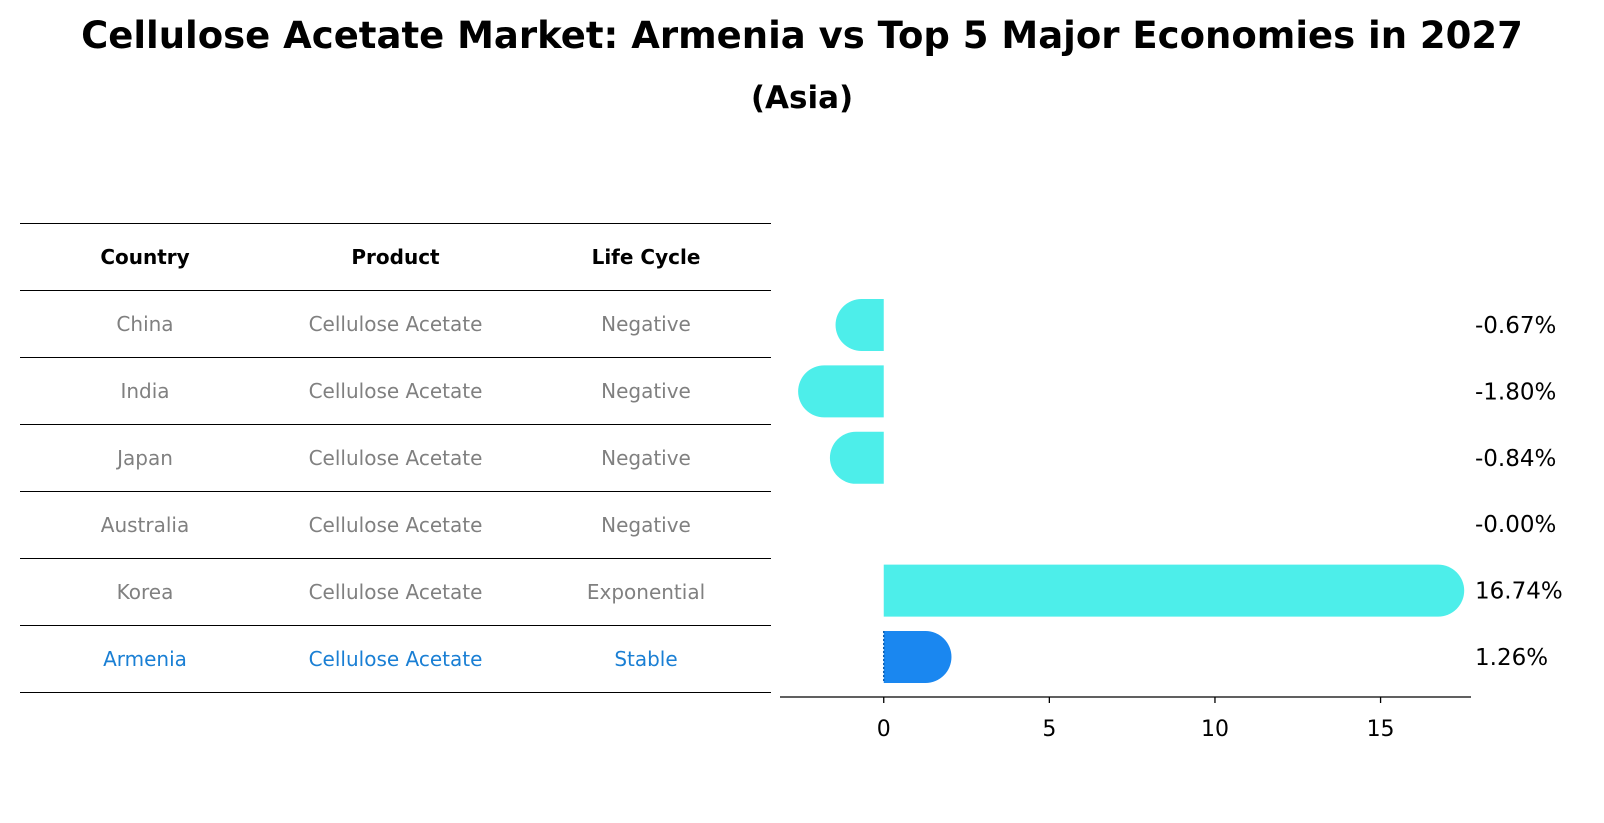 This screenshot has height=823, width=1604. What do you see at coordinates (1049, 729) in the screenshot?
I see `x-tick-label-5: 5` at bounding box center [1049, 729].